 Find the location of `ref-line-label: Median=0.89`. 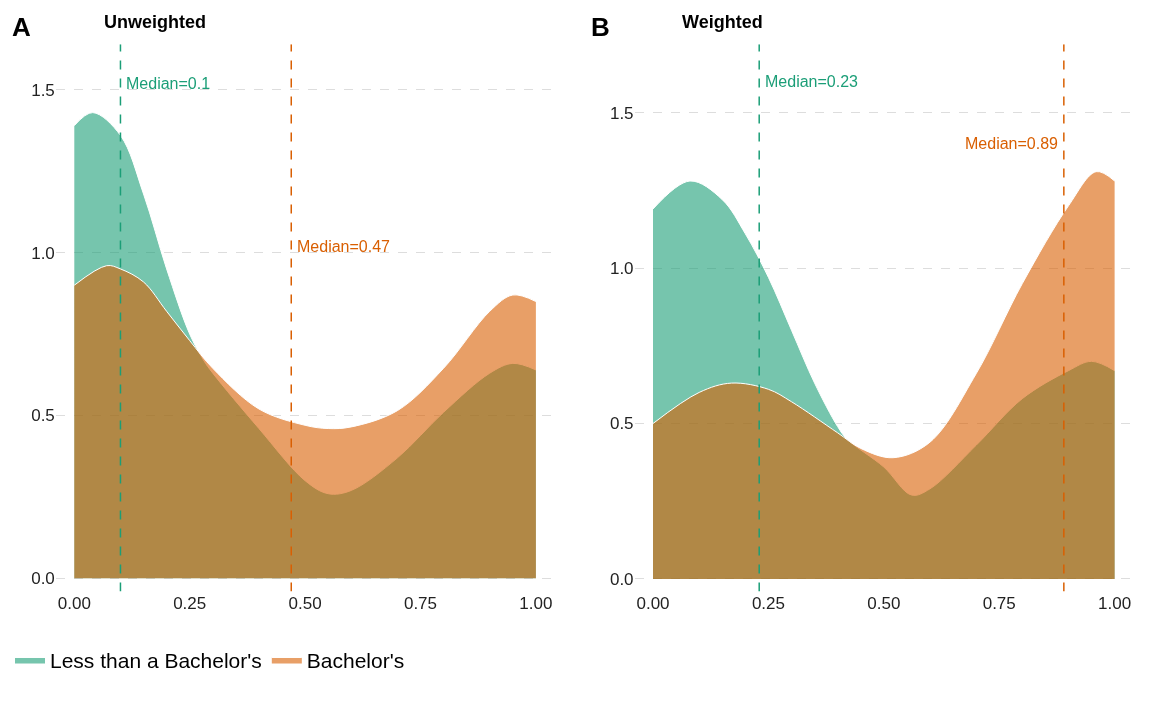

ref-line-label: Median=0.89 is located at coordinates (1012, 143).